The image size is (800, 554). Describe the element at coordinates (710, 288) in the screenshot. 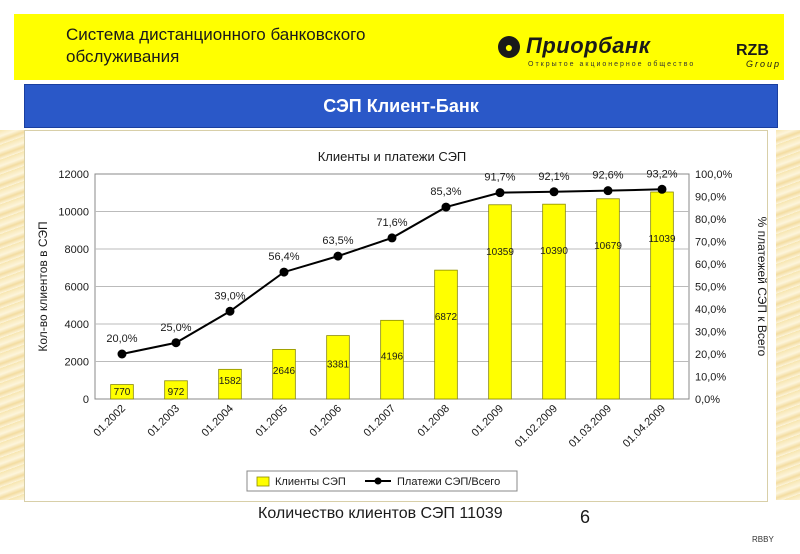

I see `y2-tick-label: 50,0%` at that location.